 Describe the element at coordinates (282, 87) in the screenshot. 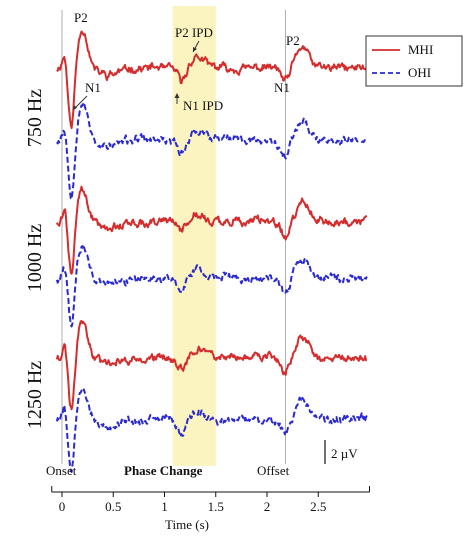

I see `n1-offset-label: N1` at that location.